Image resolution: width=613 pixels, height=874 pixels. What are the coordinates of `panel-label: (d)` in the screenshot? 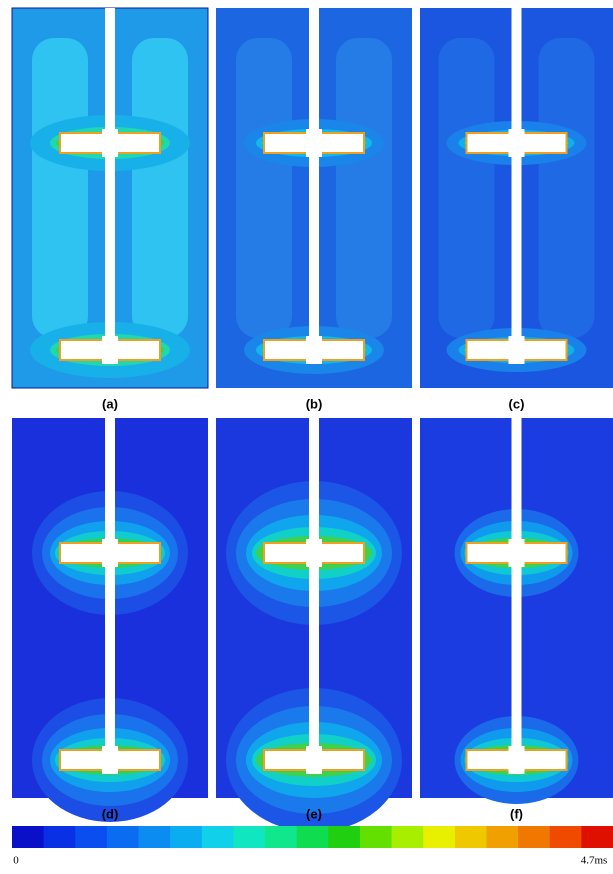 It's located at (110, 813).